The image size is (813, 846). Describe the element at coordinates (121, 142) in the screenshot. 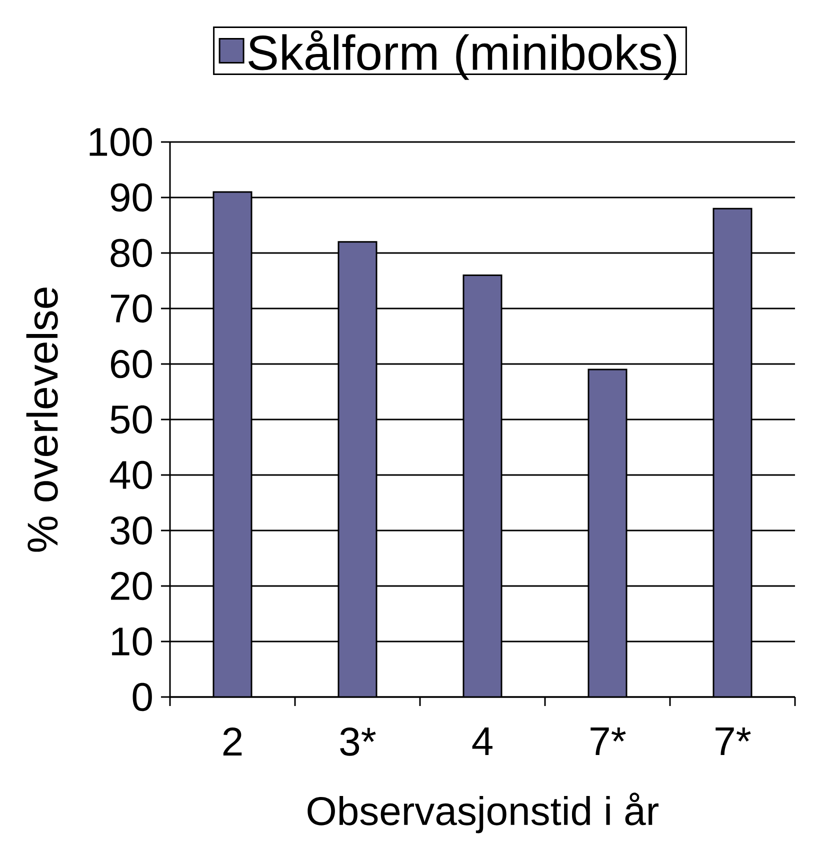

I see `y-tick-label: 100` at that location.